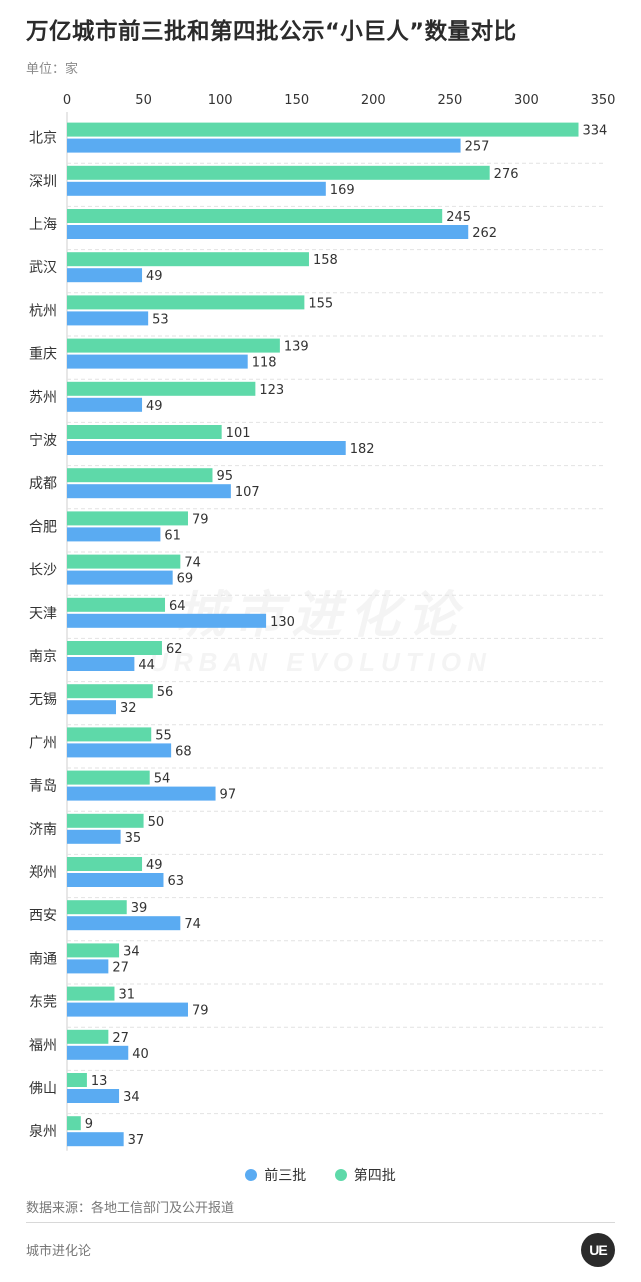  What do you see at coordinates (89, 1124) in the screenshot?
I see `data-label: 9` at bounding box center [89, 1124].